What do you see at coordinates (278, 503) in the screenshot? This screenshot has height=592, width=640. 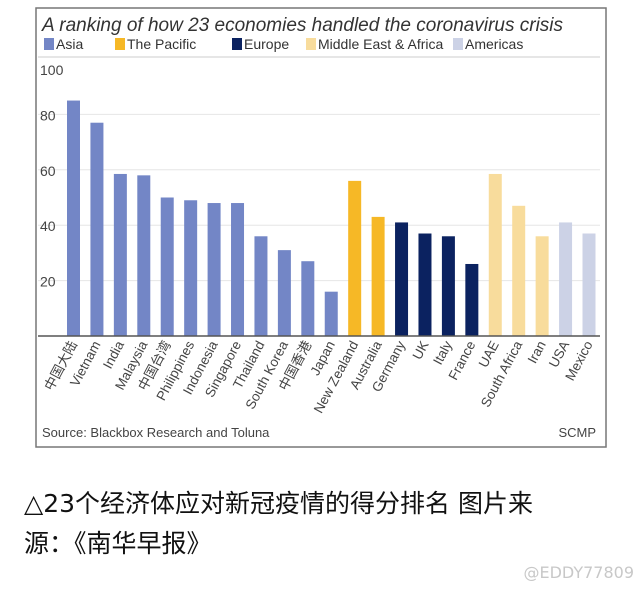 I see `caption-line-1: △23个经济体应对新冠疫情的得分排名 图片来` at bounding box center [278, 503].